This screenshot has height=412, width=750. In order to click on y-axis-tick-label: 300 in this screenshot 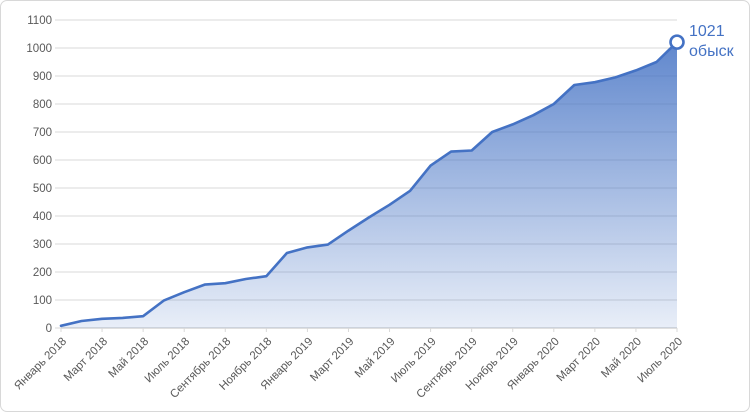, I will do `click(42, 245)`.